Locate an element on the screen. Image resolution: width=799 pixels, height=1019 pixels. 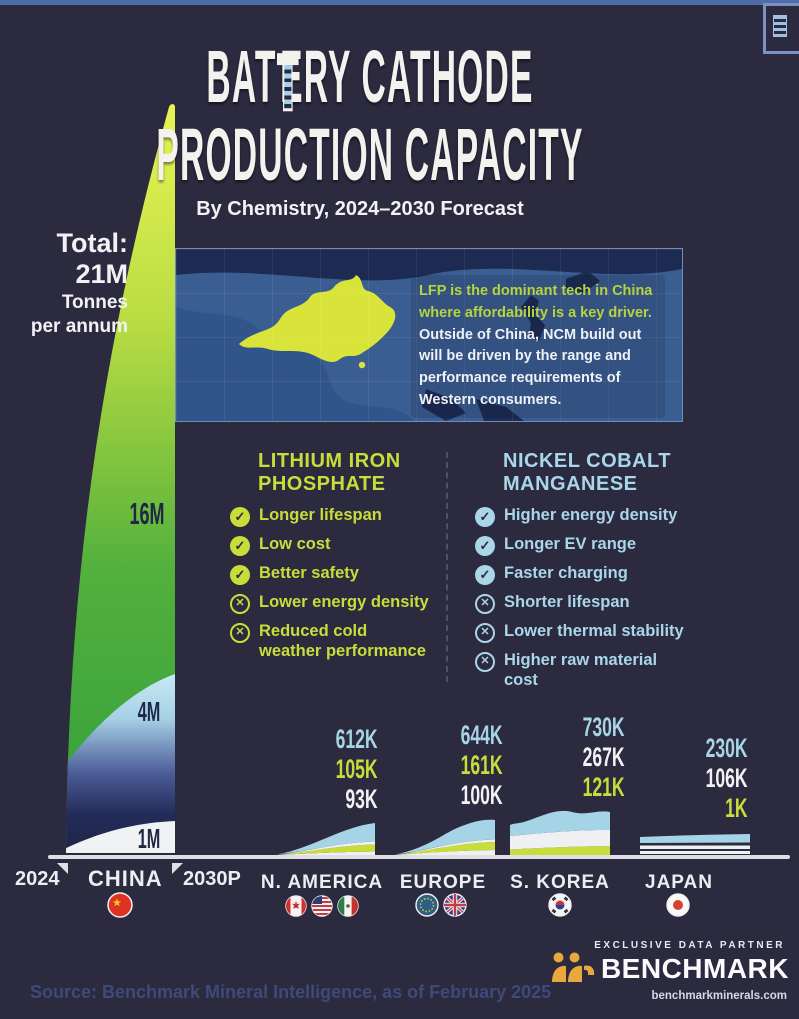
benchmark-logo: BENCHMARK is located at coordinates (670, 969).